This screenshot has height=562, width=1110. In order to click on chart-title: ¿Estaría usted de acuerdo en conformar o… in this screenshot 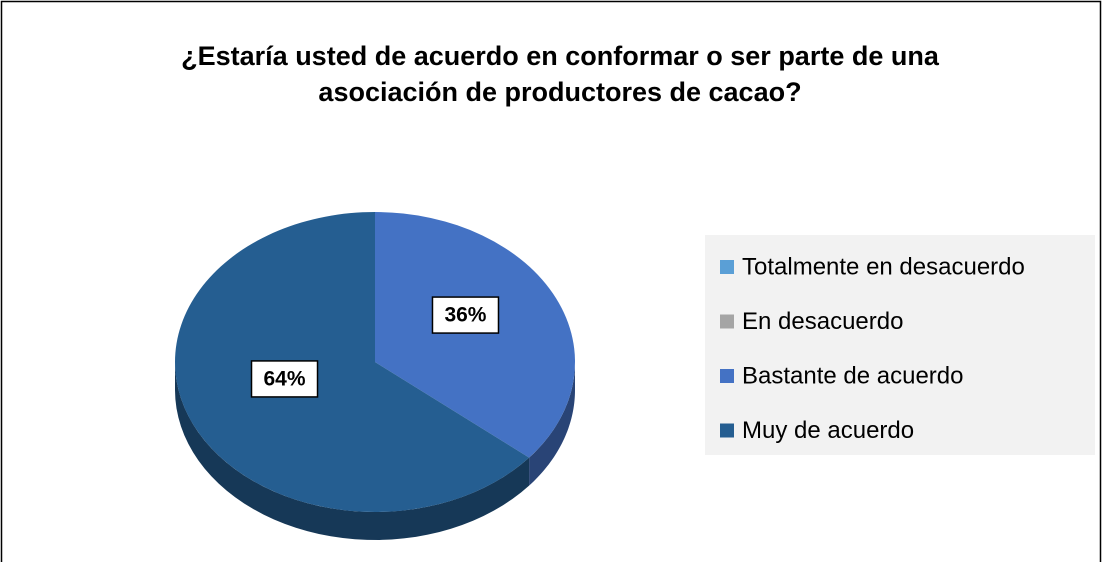, I will do `click(560, 74)`.